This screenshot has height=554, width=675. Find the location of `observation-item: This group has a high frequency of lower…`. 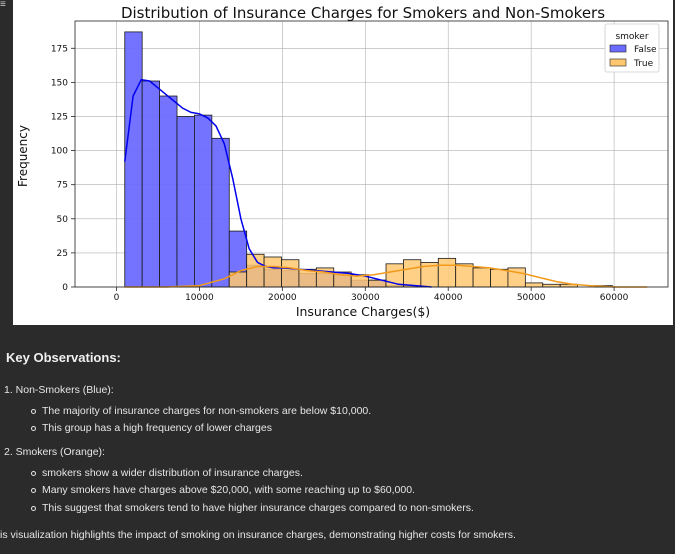

observation-item: This group has a high frequency of lower… is located at coordinates (157, 428).